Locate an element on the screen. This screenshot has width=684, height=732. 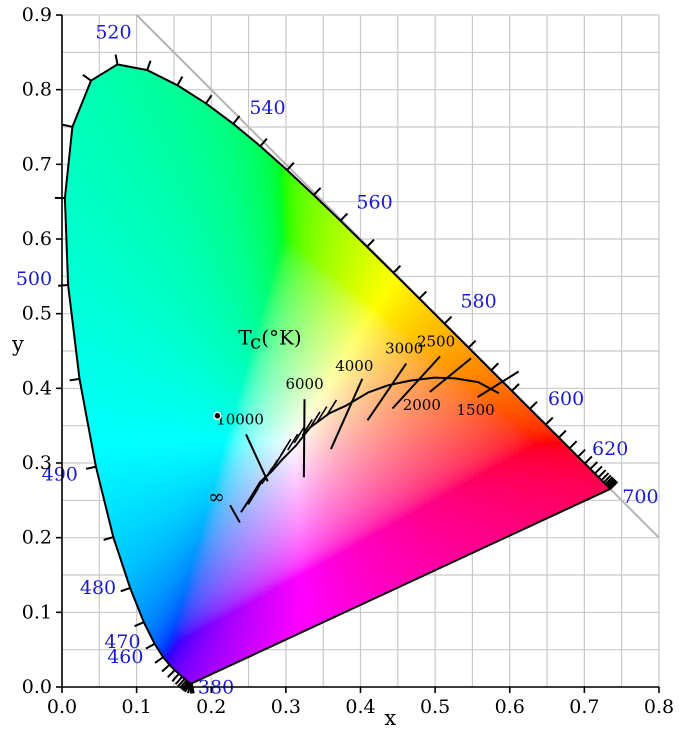
x-tick-label: 0.1 is located at coordinates (137, 707).